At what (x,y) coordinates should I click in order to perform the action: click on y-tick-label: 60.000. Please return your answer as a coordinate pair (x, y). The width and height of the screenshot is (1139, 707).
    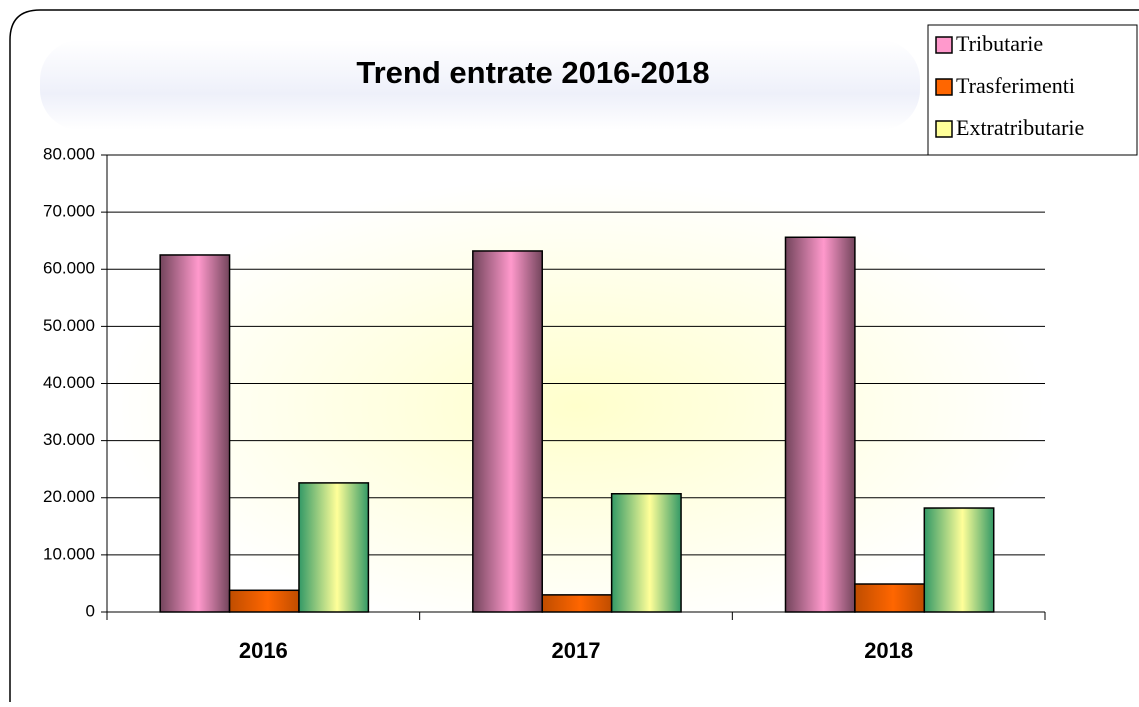
    Looking at the image, I should click on (69, 268).